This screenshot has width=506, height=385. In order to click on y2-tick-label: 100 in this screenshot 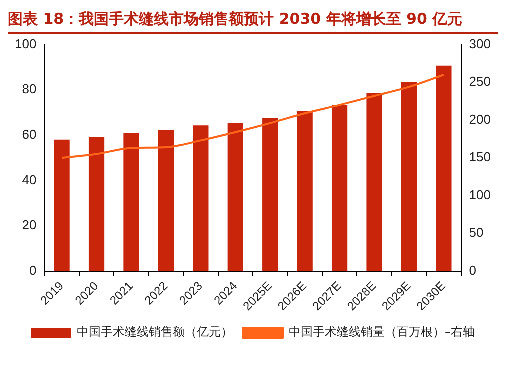, I will do `click(480, 194)`.